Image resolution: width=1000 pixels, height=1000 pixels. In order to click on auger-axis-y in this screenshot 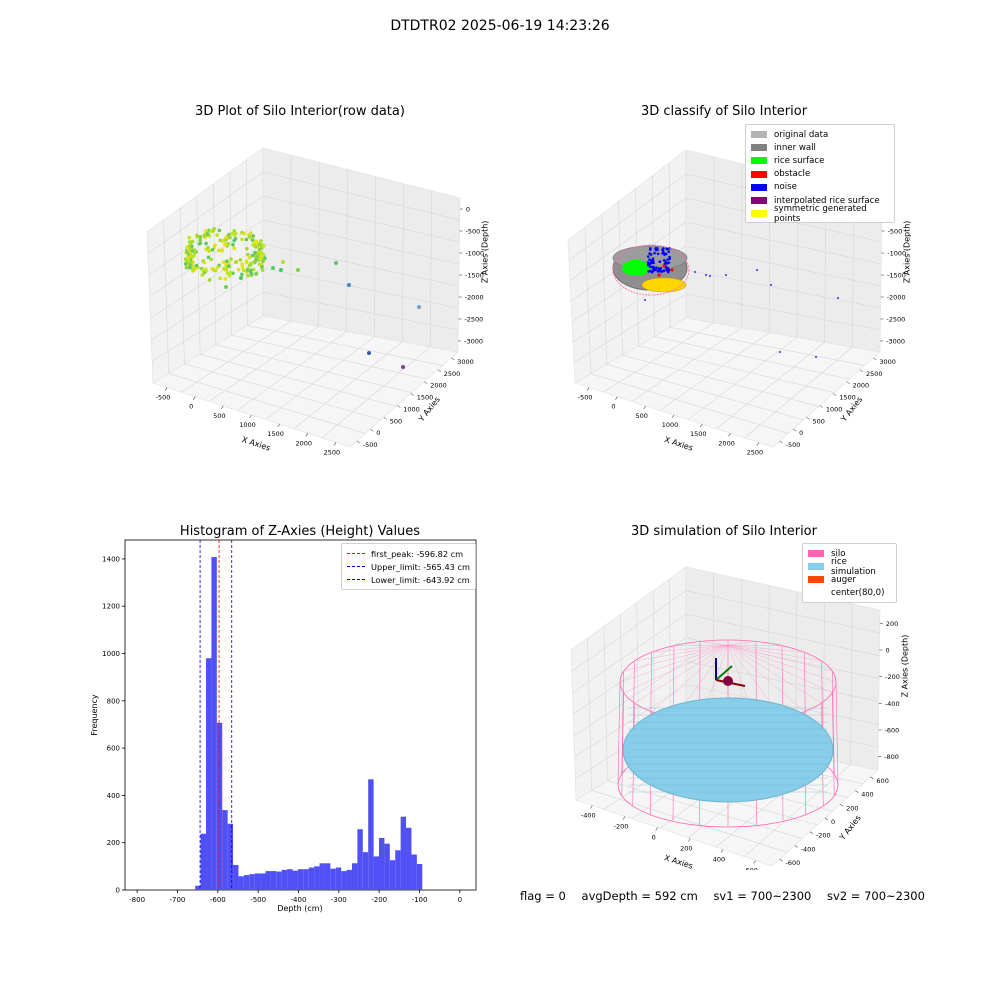, I will do `click(724, 673)`.